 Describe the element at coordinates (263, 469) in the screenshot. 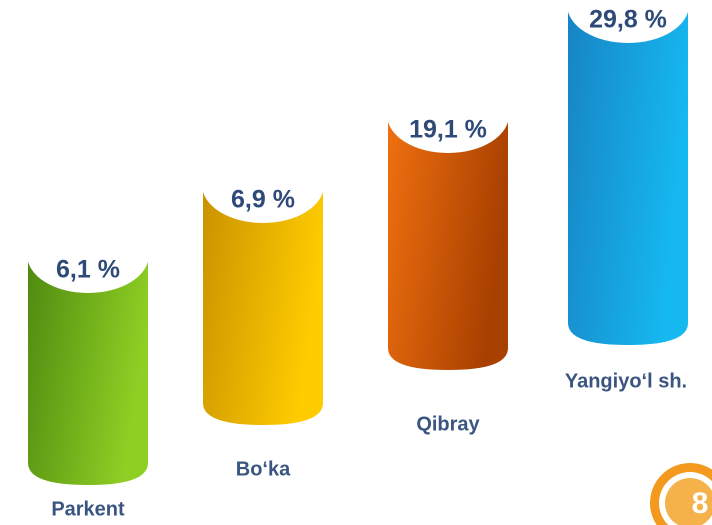

I see `category-label: Bo‘ka` at that location.